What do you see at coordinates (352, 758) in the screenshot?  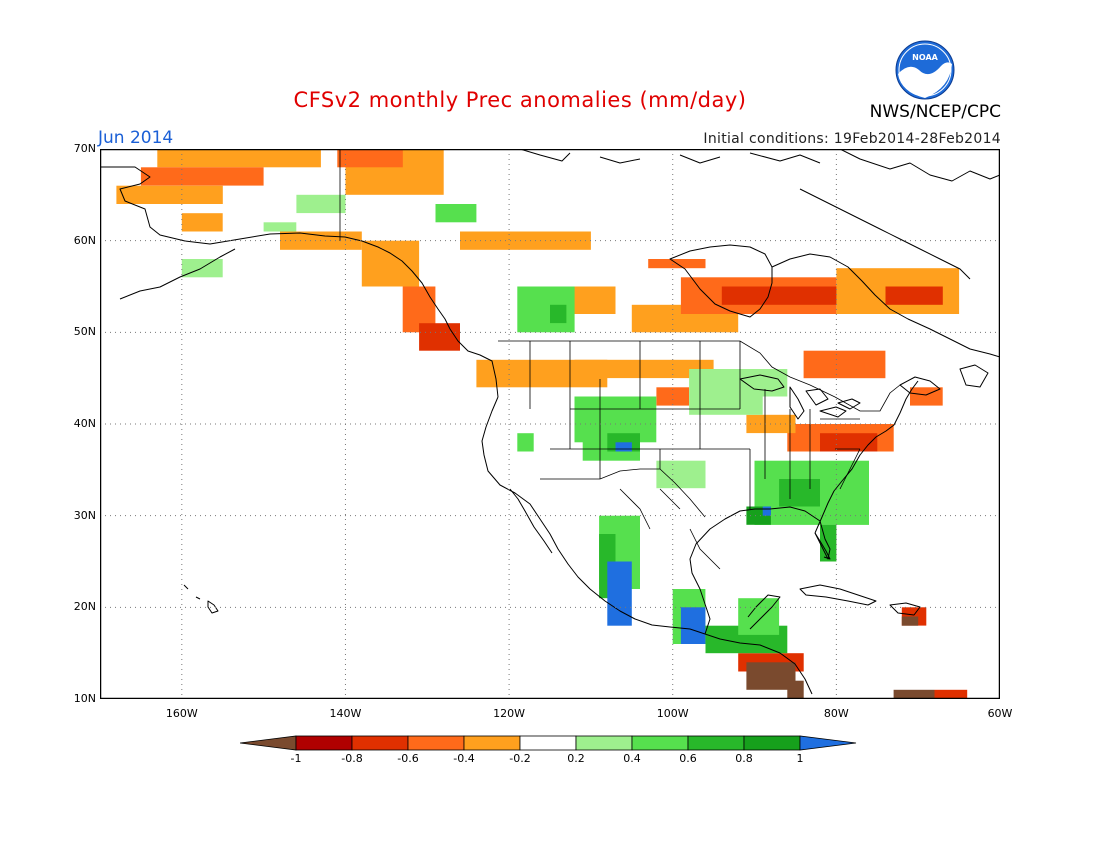 I see `colorbar-label: -0.8` at bounding box center [352, 758].